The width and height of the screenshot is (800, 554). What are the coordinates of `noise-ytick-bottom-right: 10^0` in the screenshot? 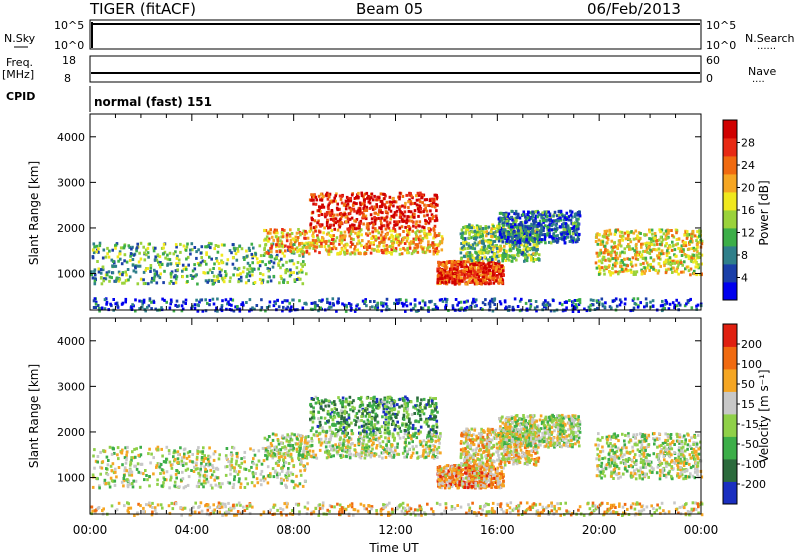 It's located at (721, 45).